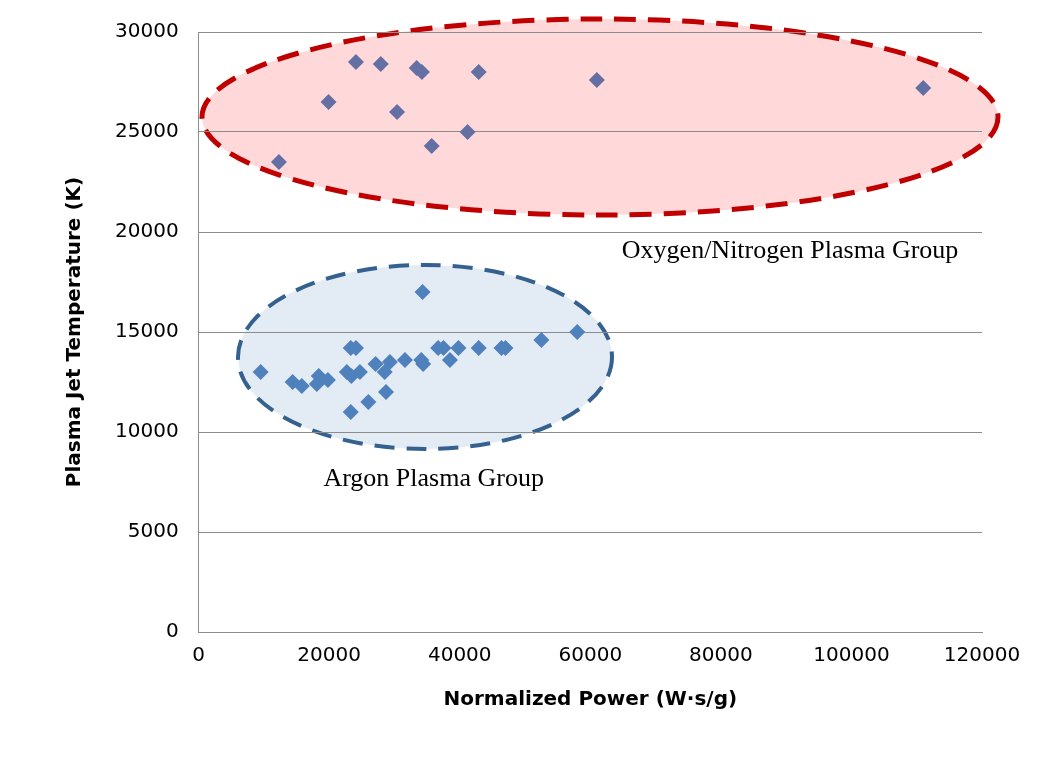 The image size is (1050, 771). Describe the element at coordinates (459, 654) in the screenshot. I see `x-tick-label: 40000` at that location.